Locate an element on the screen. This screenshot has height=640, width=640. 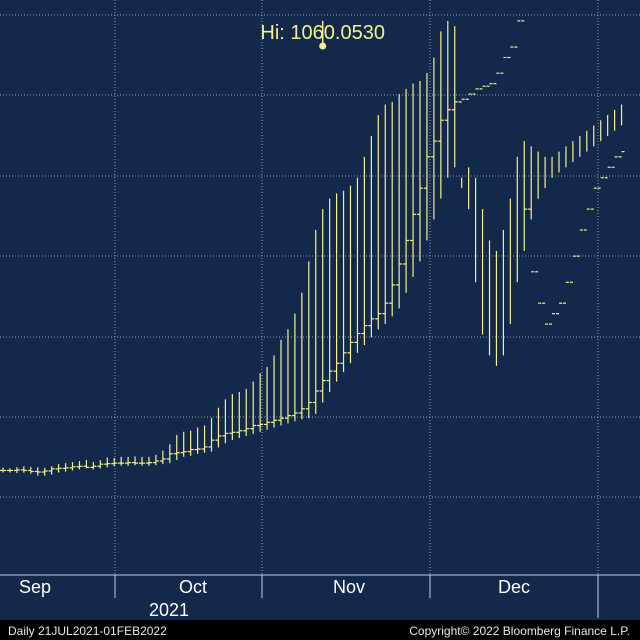
x-tick-label-dec: Dec is located at coordinates (514, 587).